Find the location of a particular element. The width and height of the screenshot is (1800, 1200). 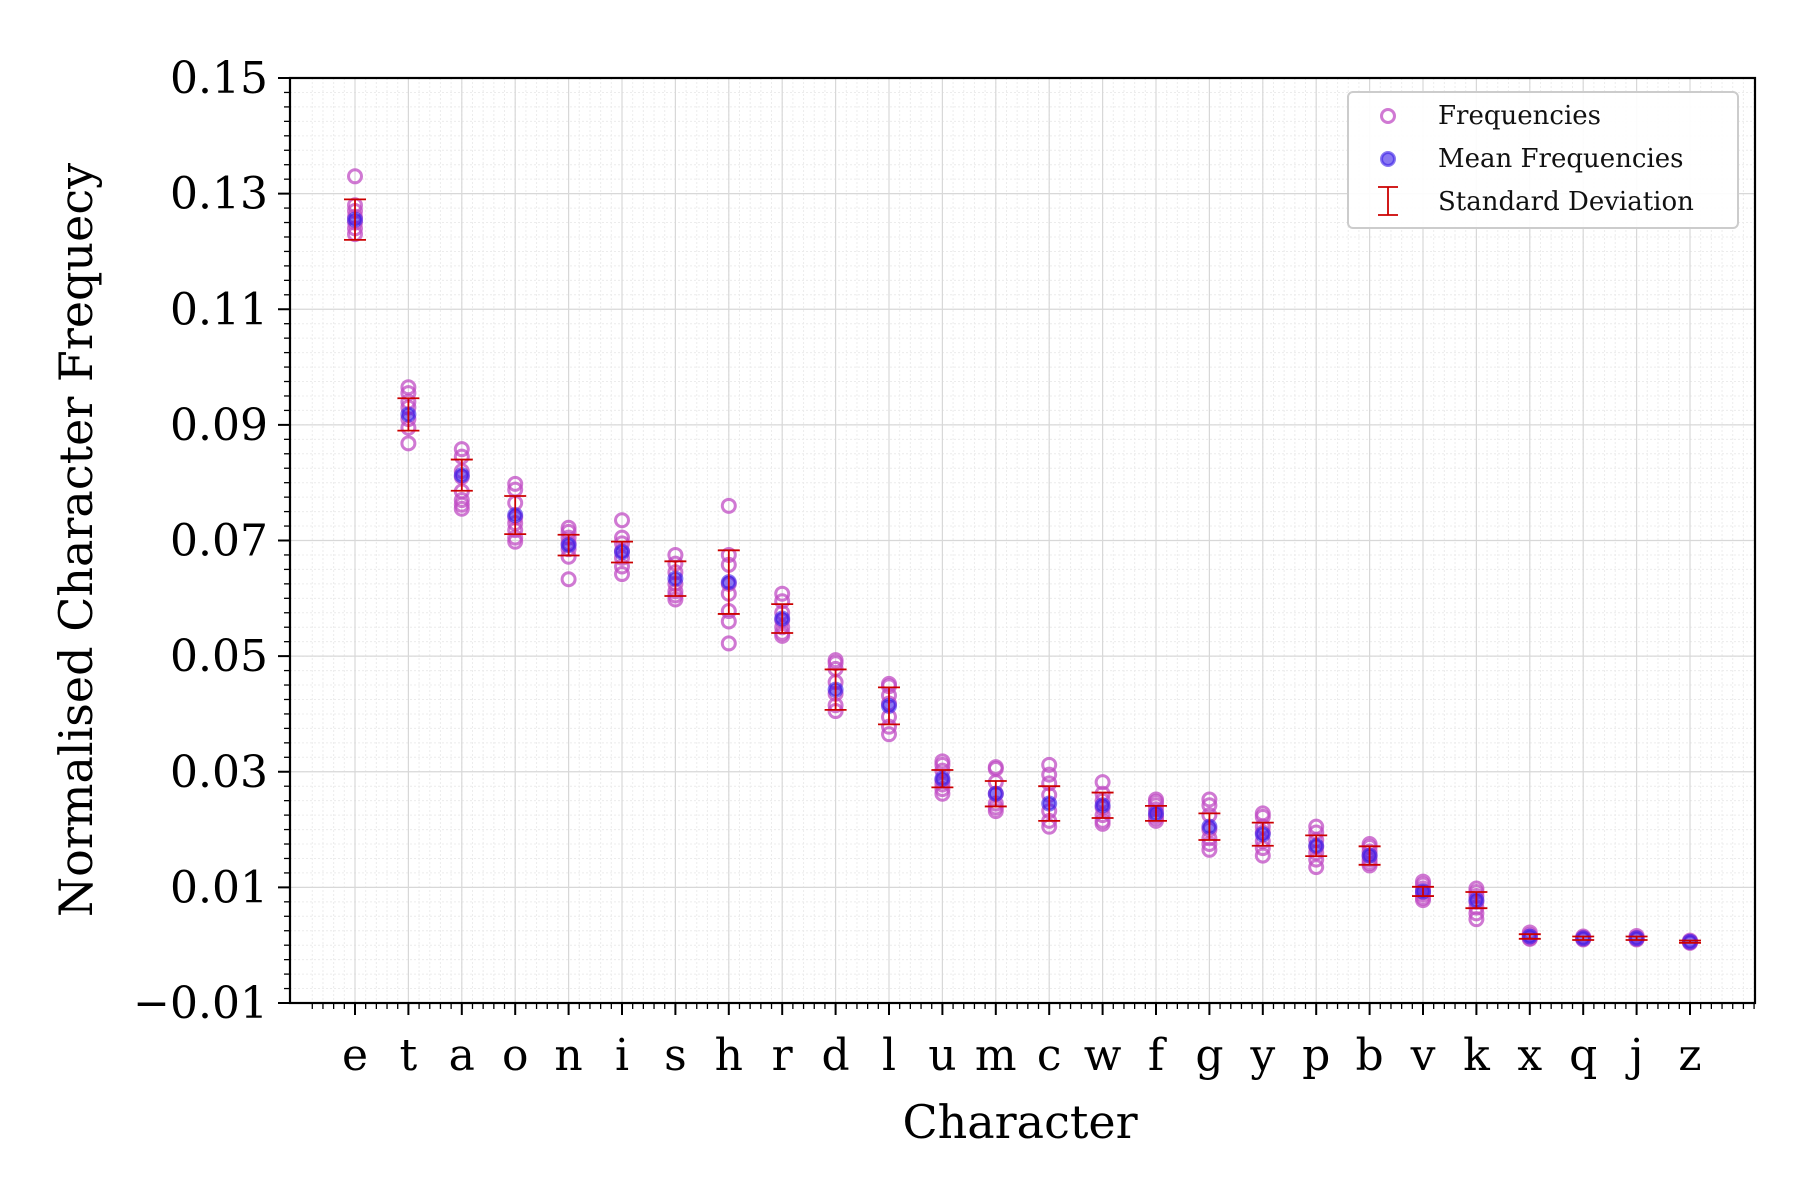

y-axis-title: Normalised Character Frequecy is located at coordinates (76, 540).